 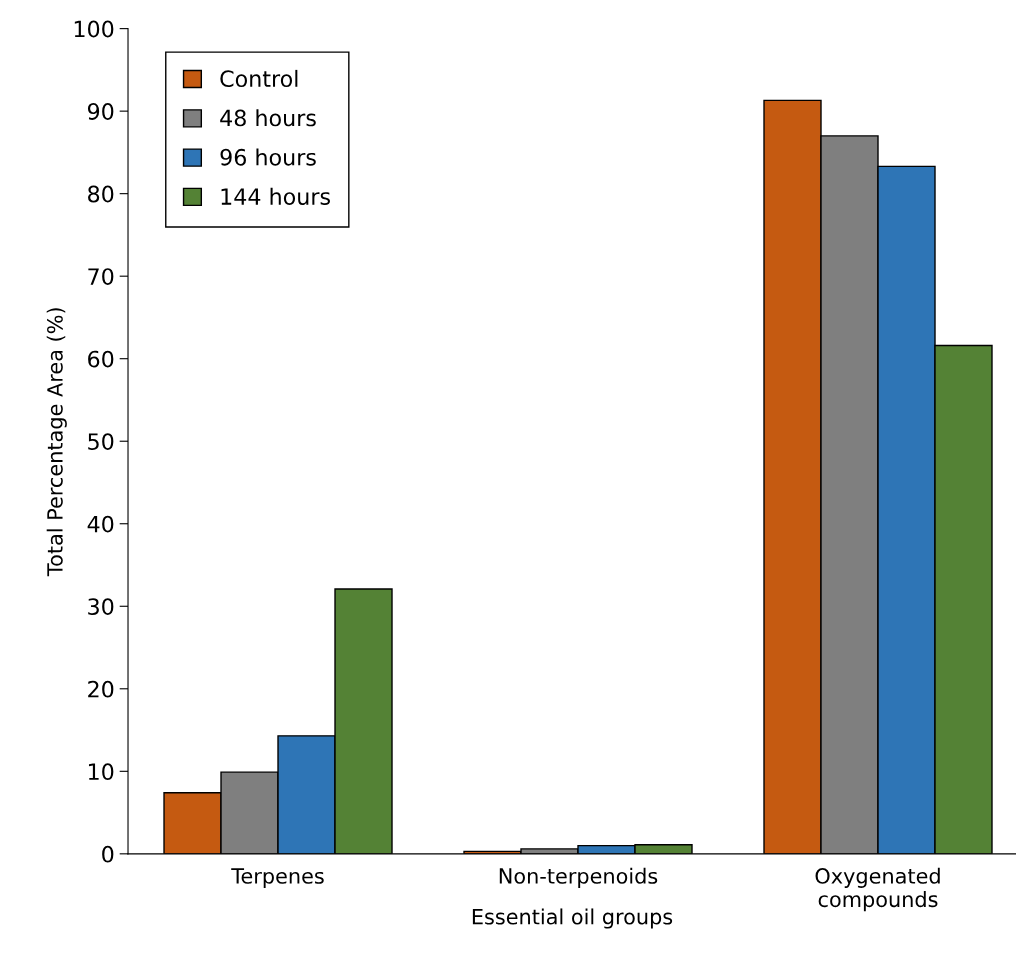 What do you see at coordinates (275, 196) in the screenshot?
I see `legend-label: 144 hours` at bounding box center [275, 196].